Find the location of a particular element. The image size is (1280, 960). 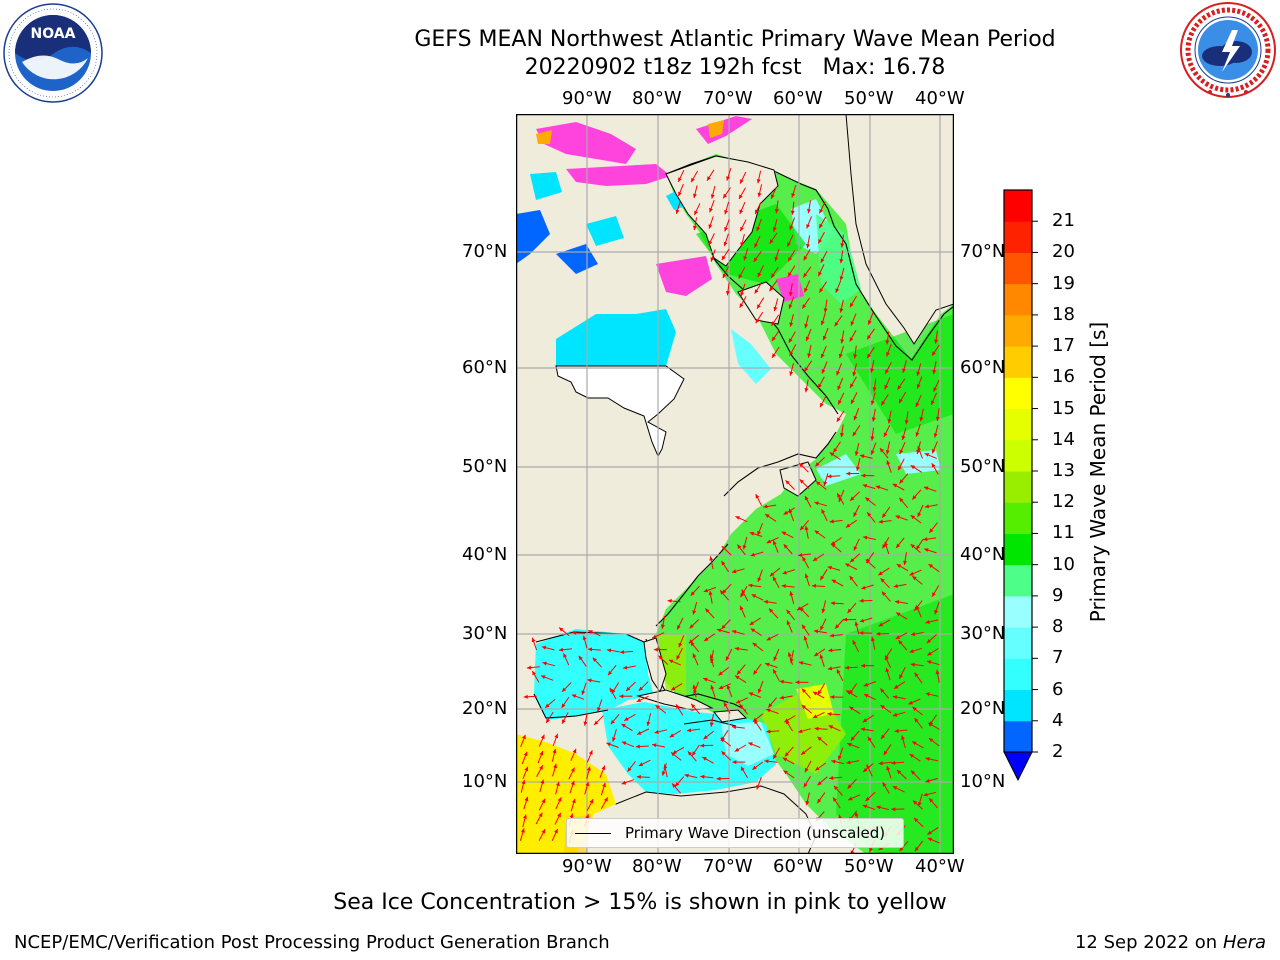

colorbar-tick-label: 4 is located at coordinates (1058, 720).